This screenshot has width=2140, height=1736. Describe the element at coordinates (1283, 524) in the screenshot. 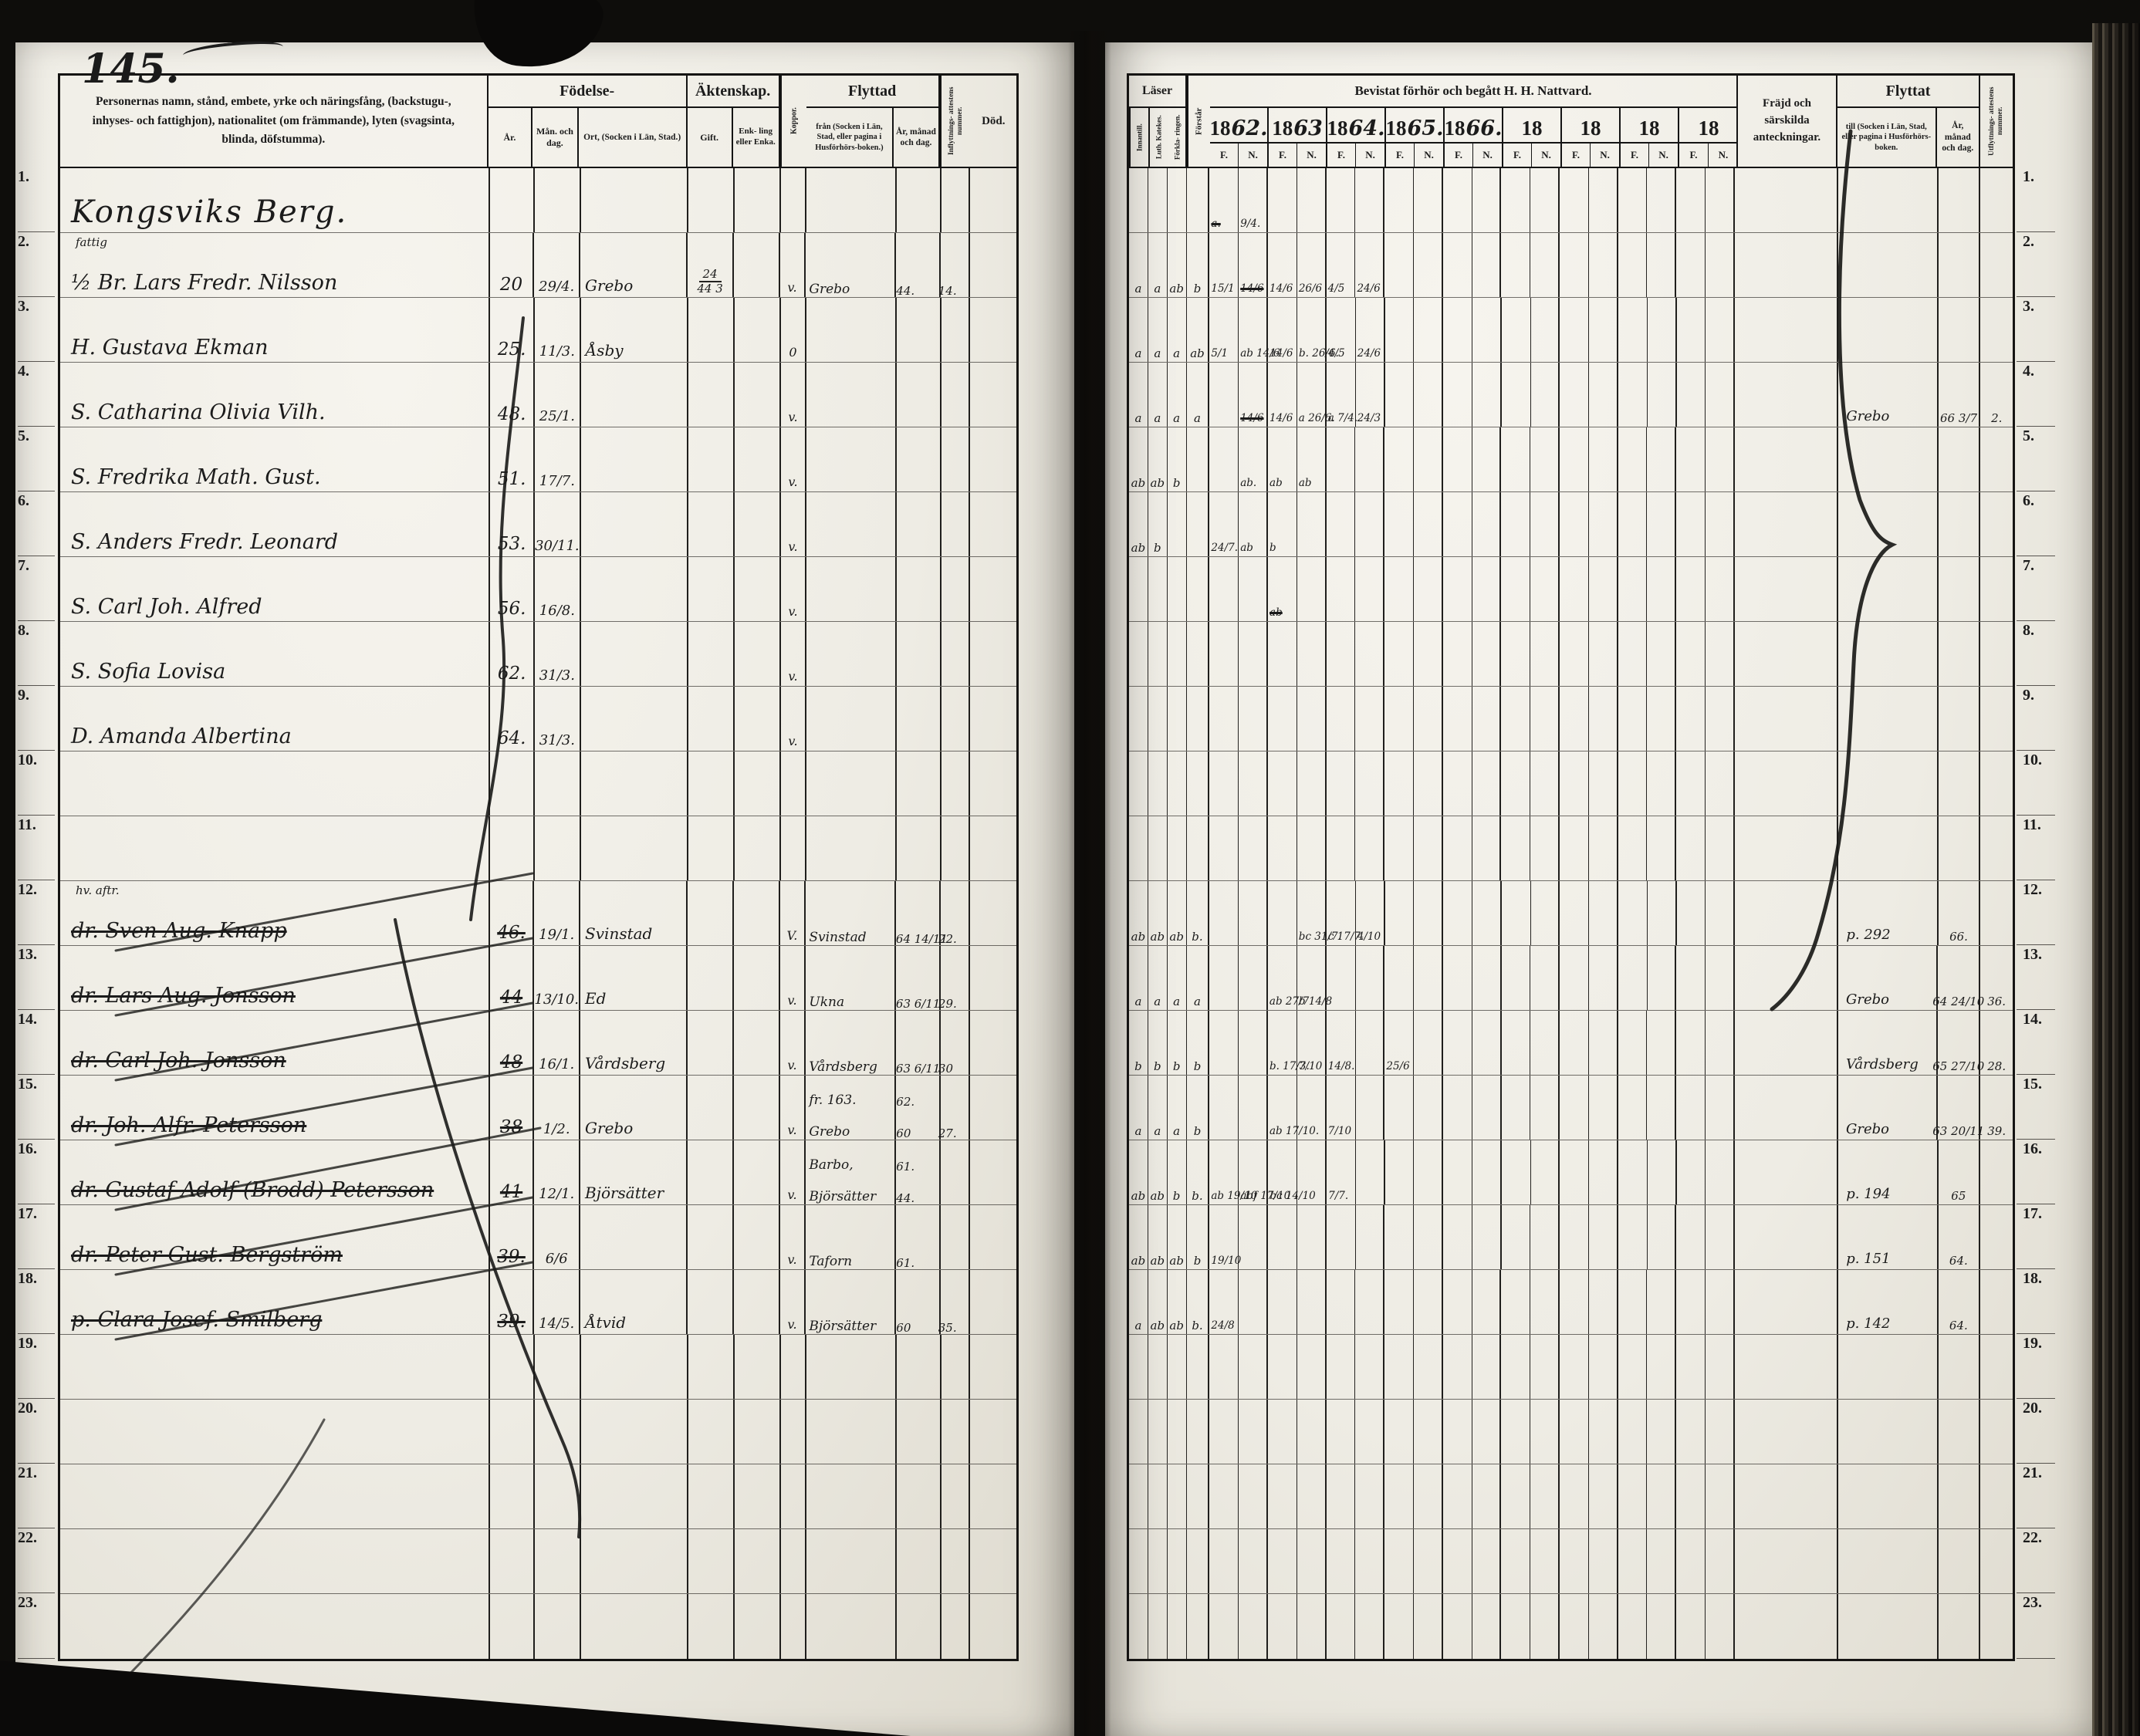

I see `communion-mark: b` at that location.